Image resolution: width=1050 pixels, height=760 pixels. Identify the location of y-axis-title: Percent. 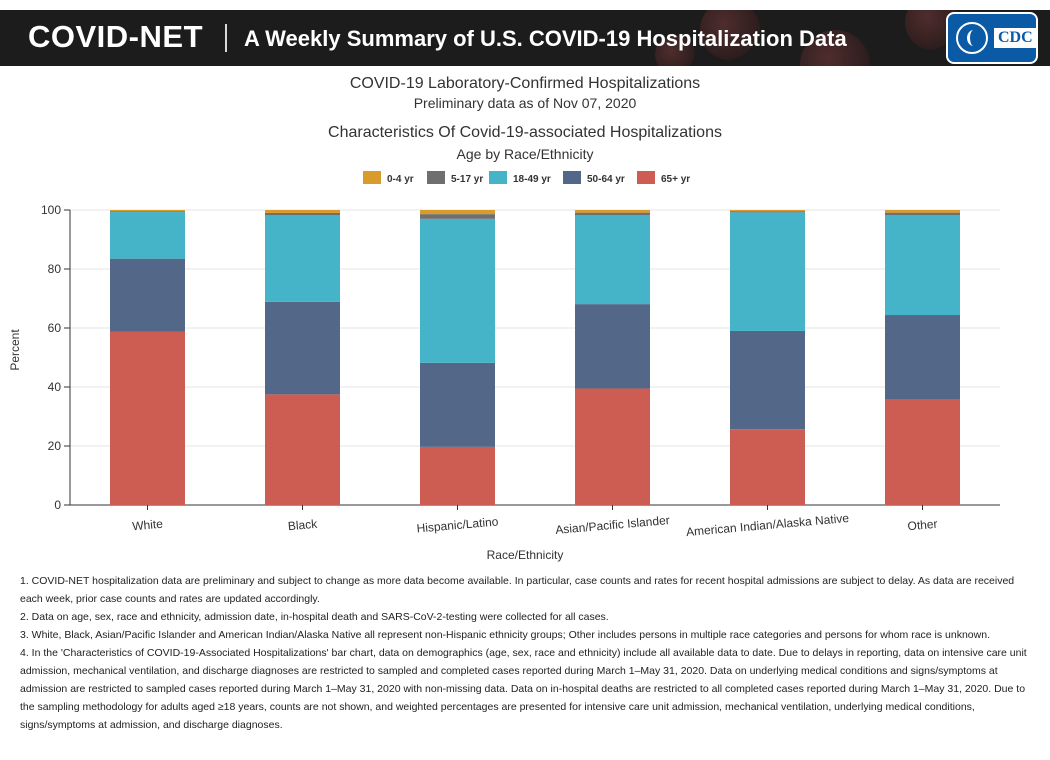
(15, 350).